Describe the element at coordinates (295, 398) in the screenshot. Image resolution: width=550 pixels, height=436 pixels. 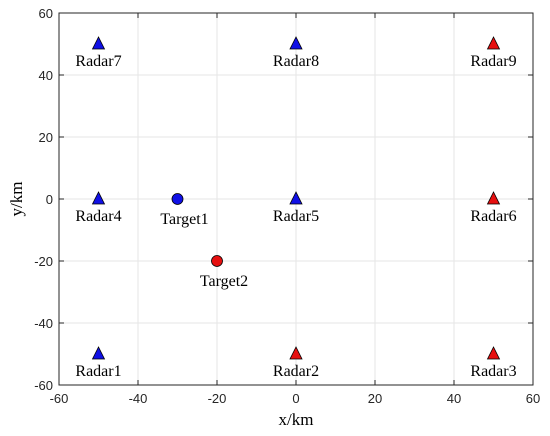
I see `x-tick-label: 0` at that location.